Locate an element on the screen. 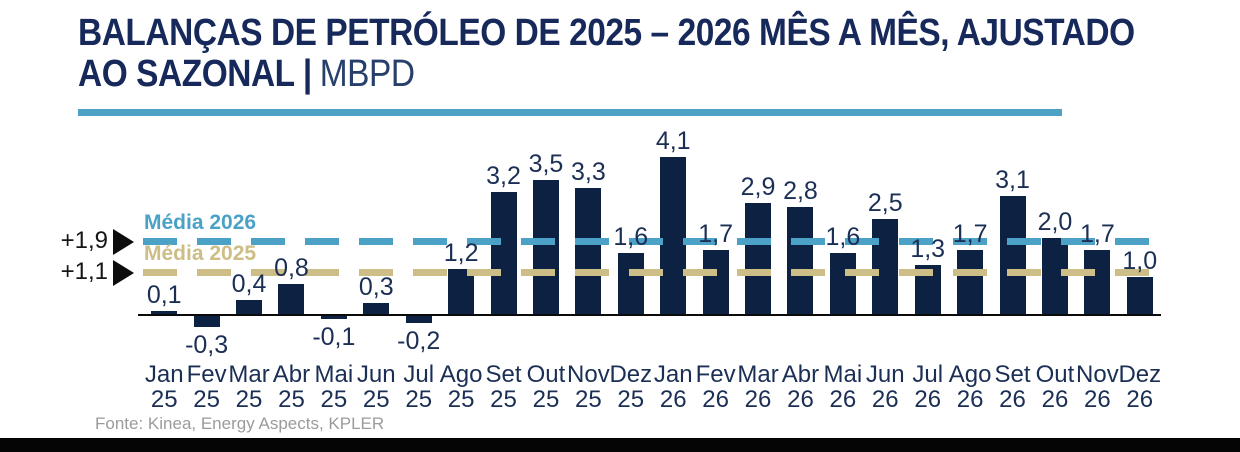  x-label-month: Set is located at coordinates (1012, 374).